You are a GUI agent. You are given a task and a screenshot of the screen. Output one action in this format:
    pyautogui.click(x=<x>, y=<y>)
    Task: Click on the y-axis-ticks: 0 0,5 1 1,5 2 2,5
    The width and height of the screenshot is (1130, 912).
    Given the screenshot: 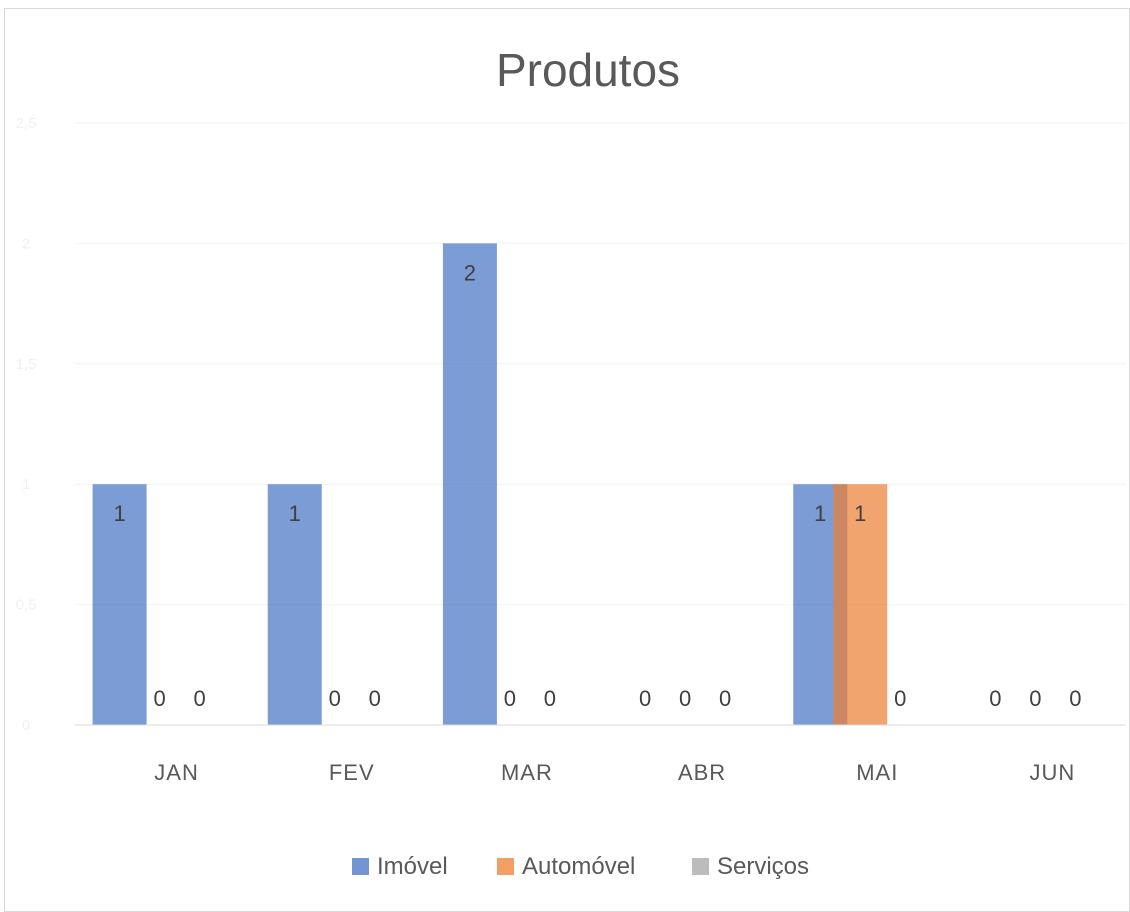 What is the action you would take?
    pyautogui.click(x=26, y=424)
    